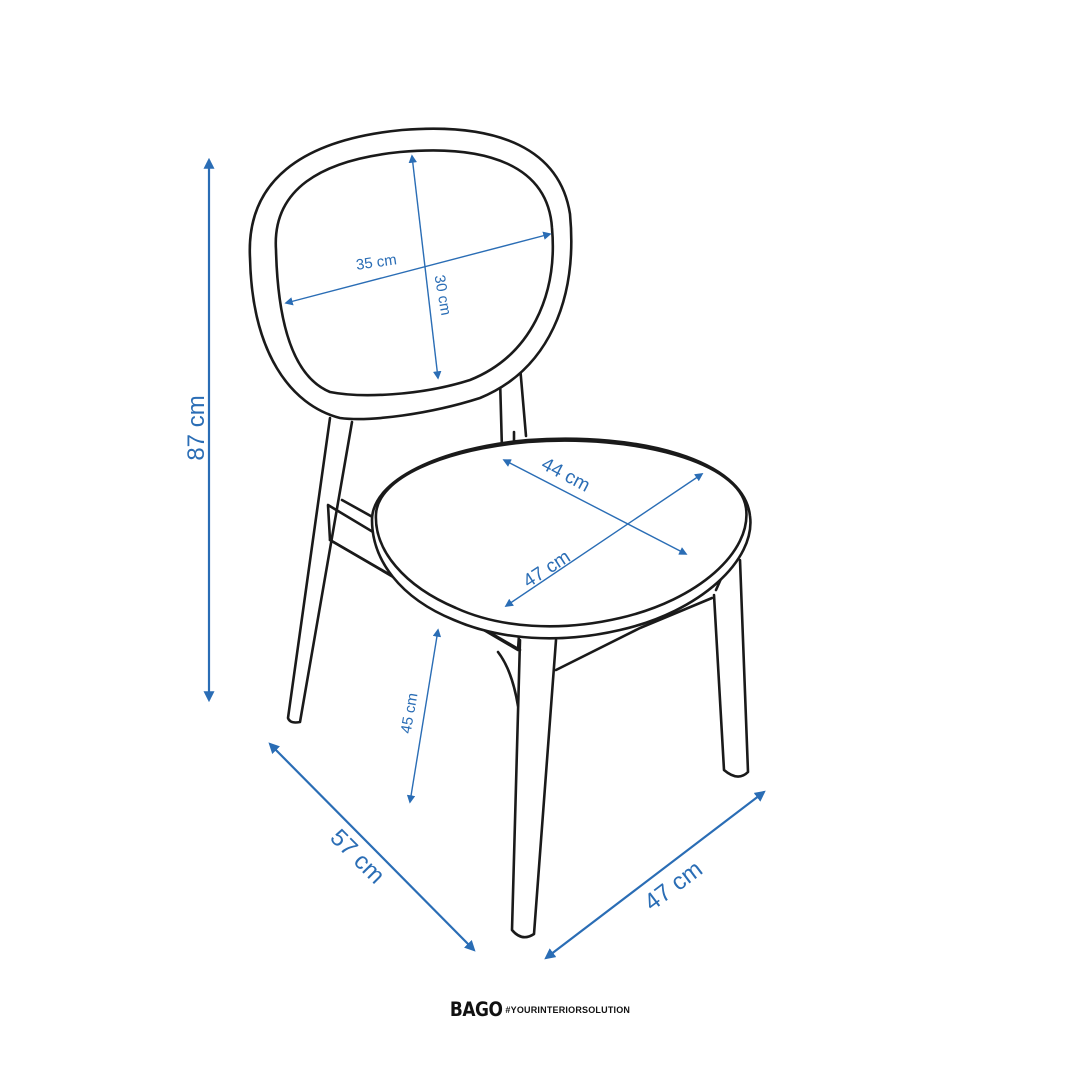 This screenshot has width=1080, height=1080. What do you see at coordinates (604, 540) in the screenshot?
I see `seat-depth-arrow` at bounding box center [604, 540].